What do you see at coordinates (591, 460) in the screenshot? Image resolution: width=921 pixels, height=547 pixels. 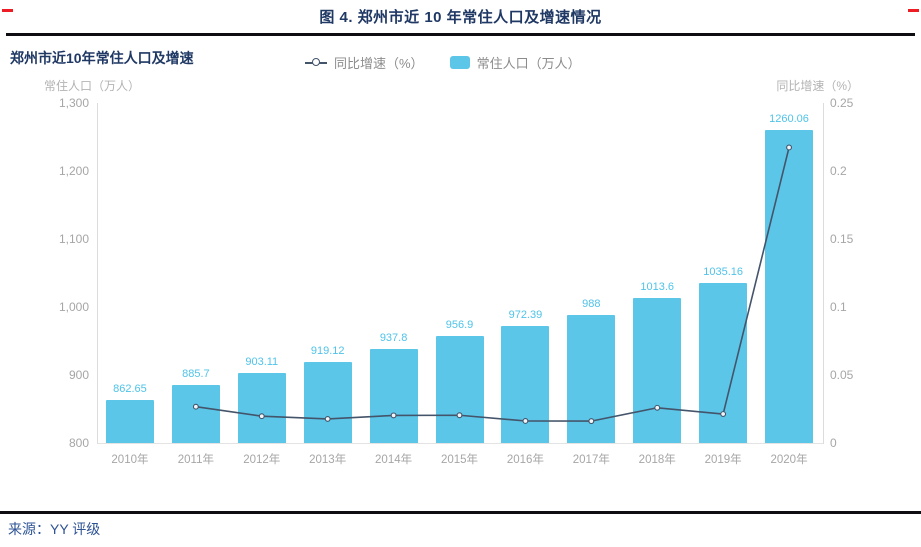 I see `x-axis-label: 2017年` at bounding box center [591, 460].